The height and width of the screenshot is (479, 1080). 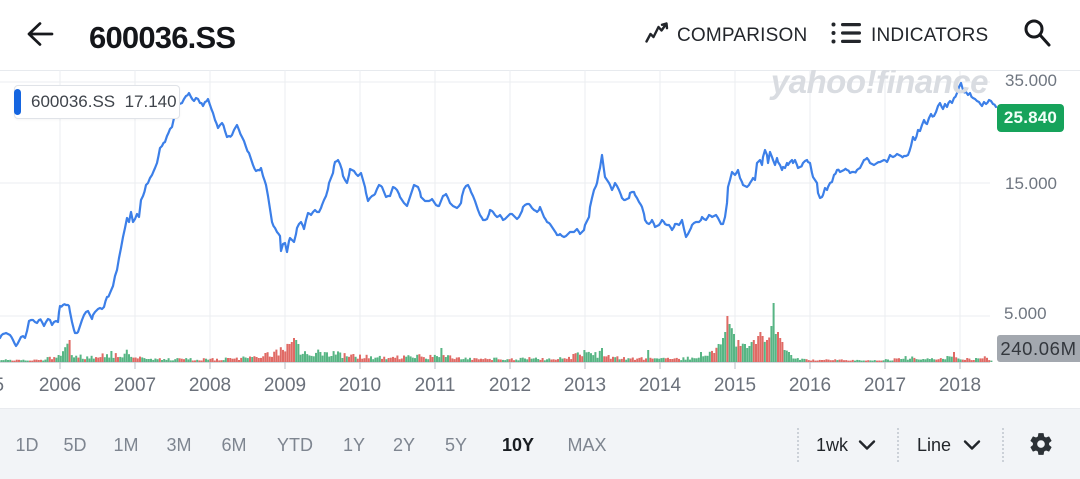 What do you see at coordinates (660, 385) in the screenshot?
I see `svg-text: 2014` at bounding box center [660, 385].